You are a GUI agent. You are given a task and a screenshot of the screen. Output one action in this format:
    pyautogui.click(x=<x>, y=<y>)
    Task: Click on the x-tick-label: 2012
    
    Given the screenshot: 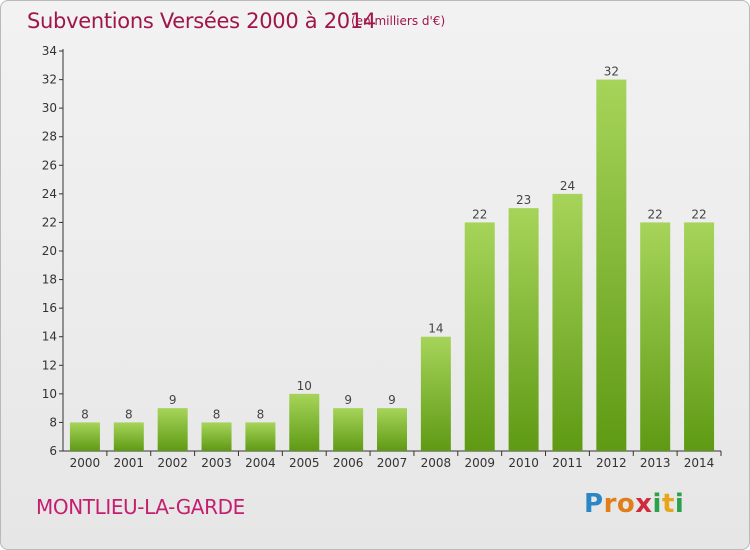 What is the action you would take?
    pyautogui.click(x=611, y=463)
    